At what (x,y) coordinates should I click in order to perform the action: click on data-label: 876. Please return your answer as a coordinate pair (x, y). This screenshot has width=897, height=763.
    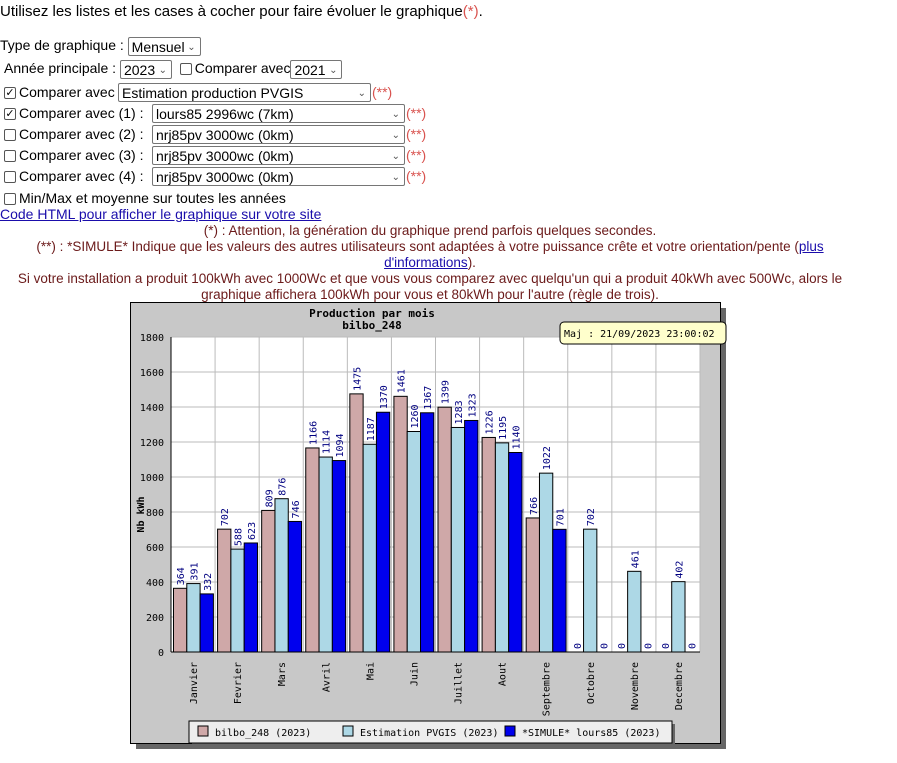
    Looking at the image, I should click on (283, 487).